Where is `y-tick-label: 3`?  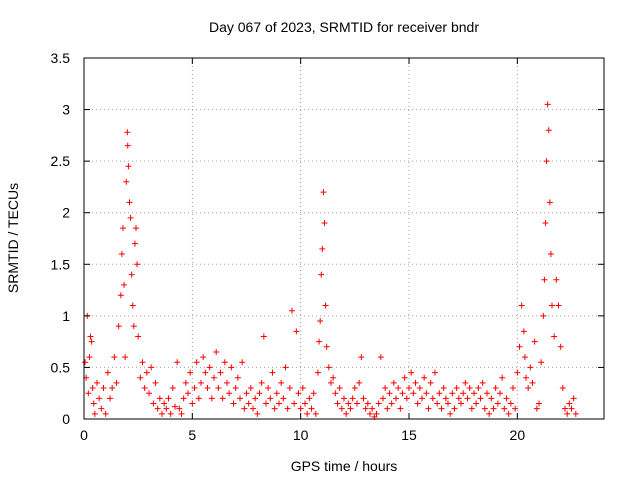
y-tick-label: 3 is located at coordinates (66, 110).